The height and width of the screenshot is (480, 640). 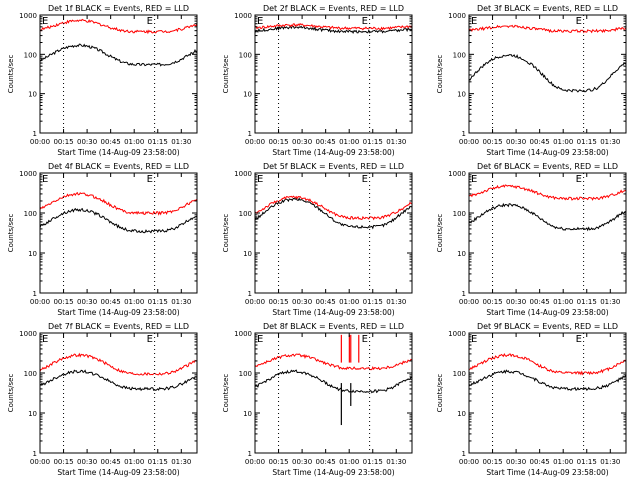 I want to click on panel-title: Det 1f BLACK = Events, RED = LLD, so click(x=118, y=8).